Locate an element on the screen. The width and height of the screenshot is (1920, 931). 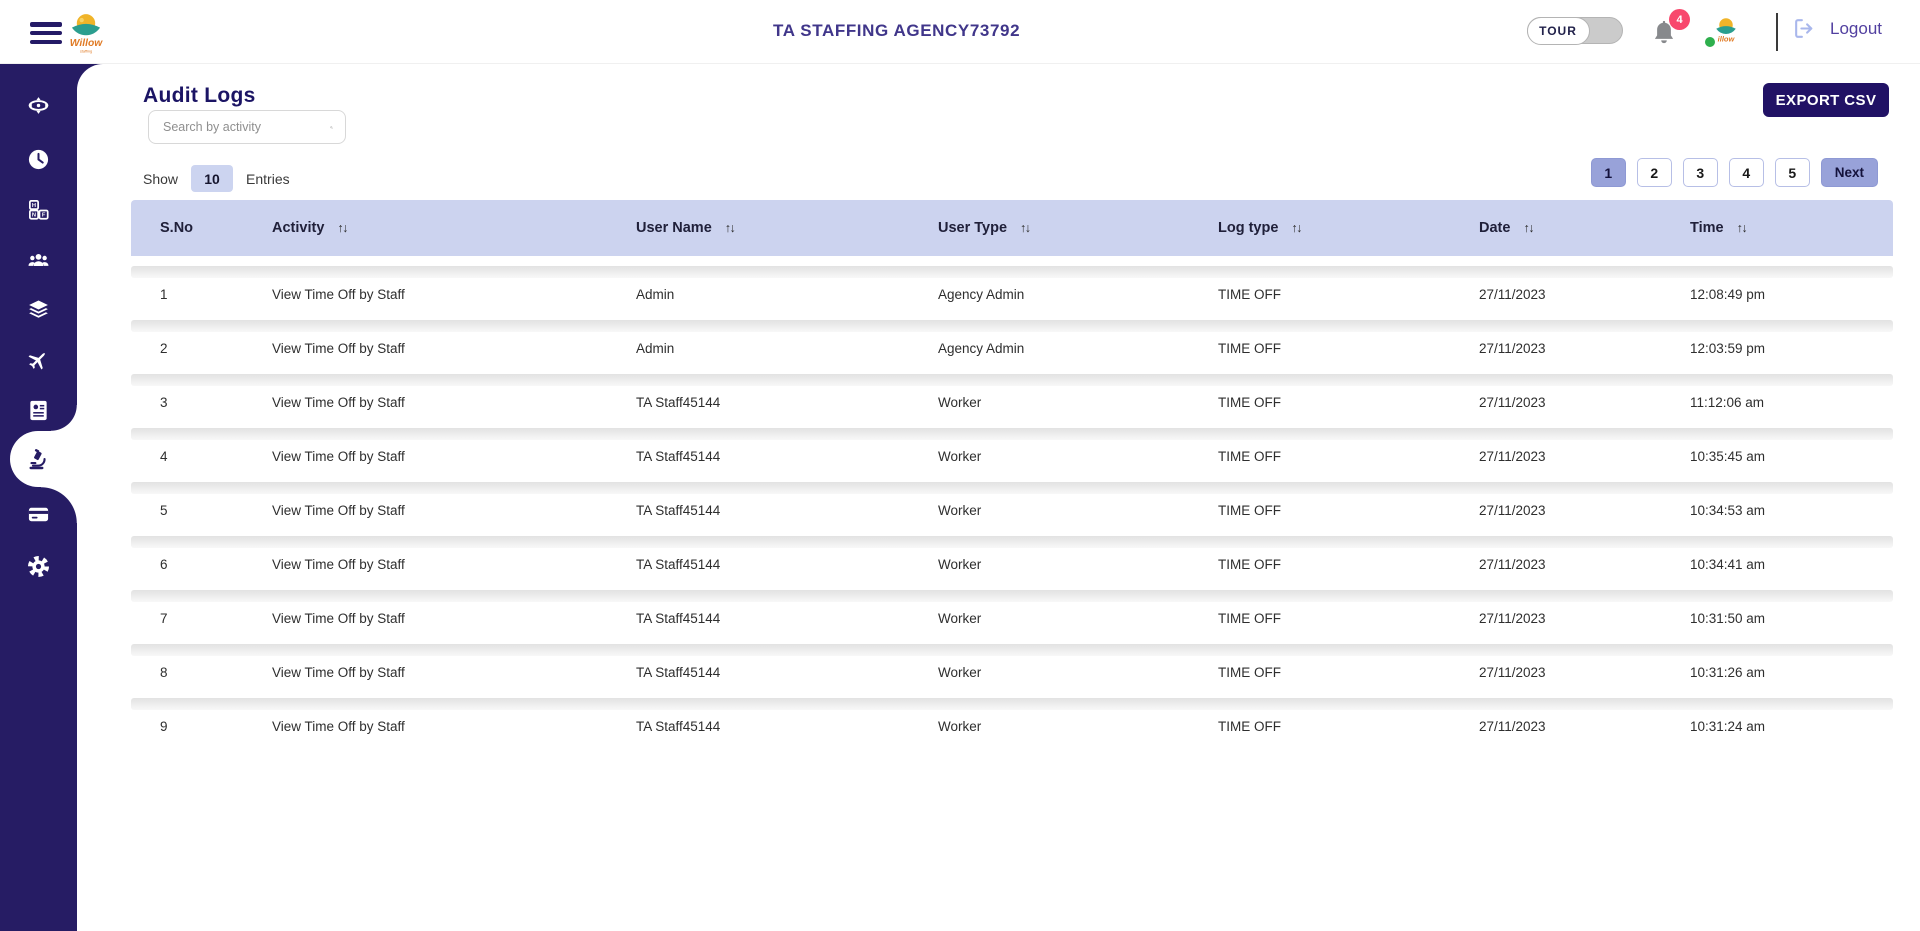
pagination-page-4: 4 is located at coordinates (1746, 172).